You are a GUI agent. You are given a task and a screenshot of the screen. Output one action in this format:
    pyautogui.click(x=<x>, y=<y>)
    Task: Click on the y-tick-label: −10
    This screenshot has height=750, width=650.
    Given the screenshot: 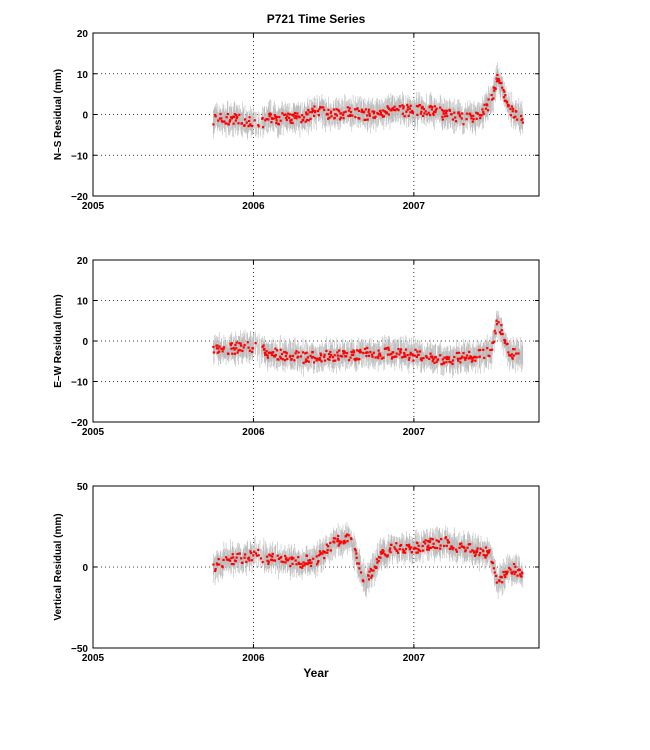 What is the action you would take?
    pyautogui.click(x=79, y=383)
    